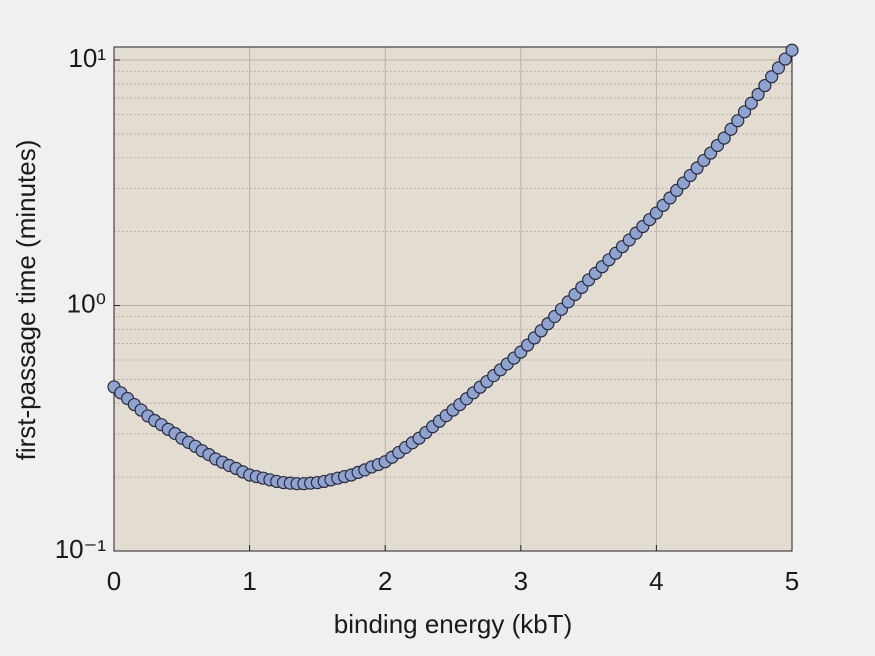  I want to click on y-axis-label: first-passage time (minutes), so click(26, 300).